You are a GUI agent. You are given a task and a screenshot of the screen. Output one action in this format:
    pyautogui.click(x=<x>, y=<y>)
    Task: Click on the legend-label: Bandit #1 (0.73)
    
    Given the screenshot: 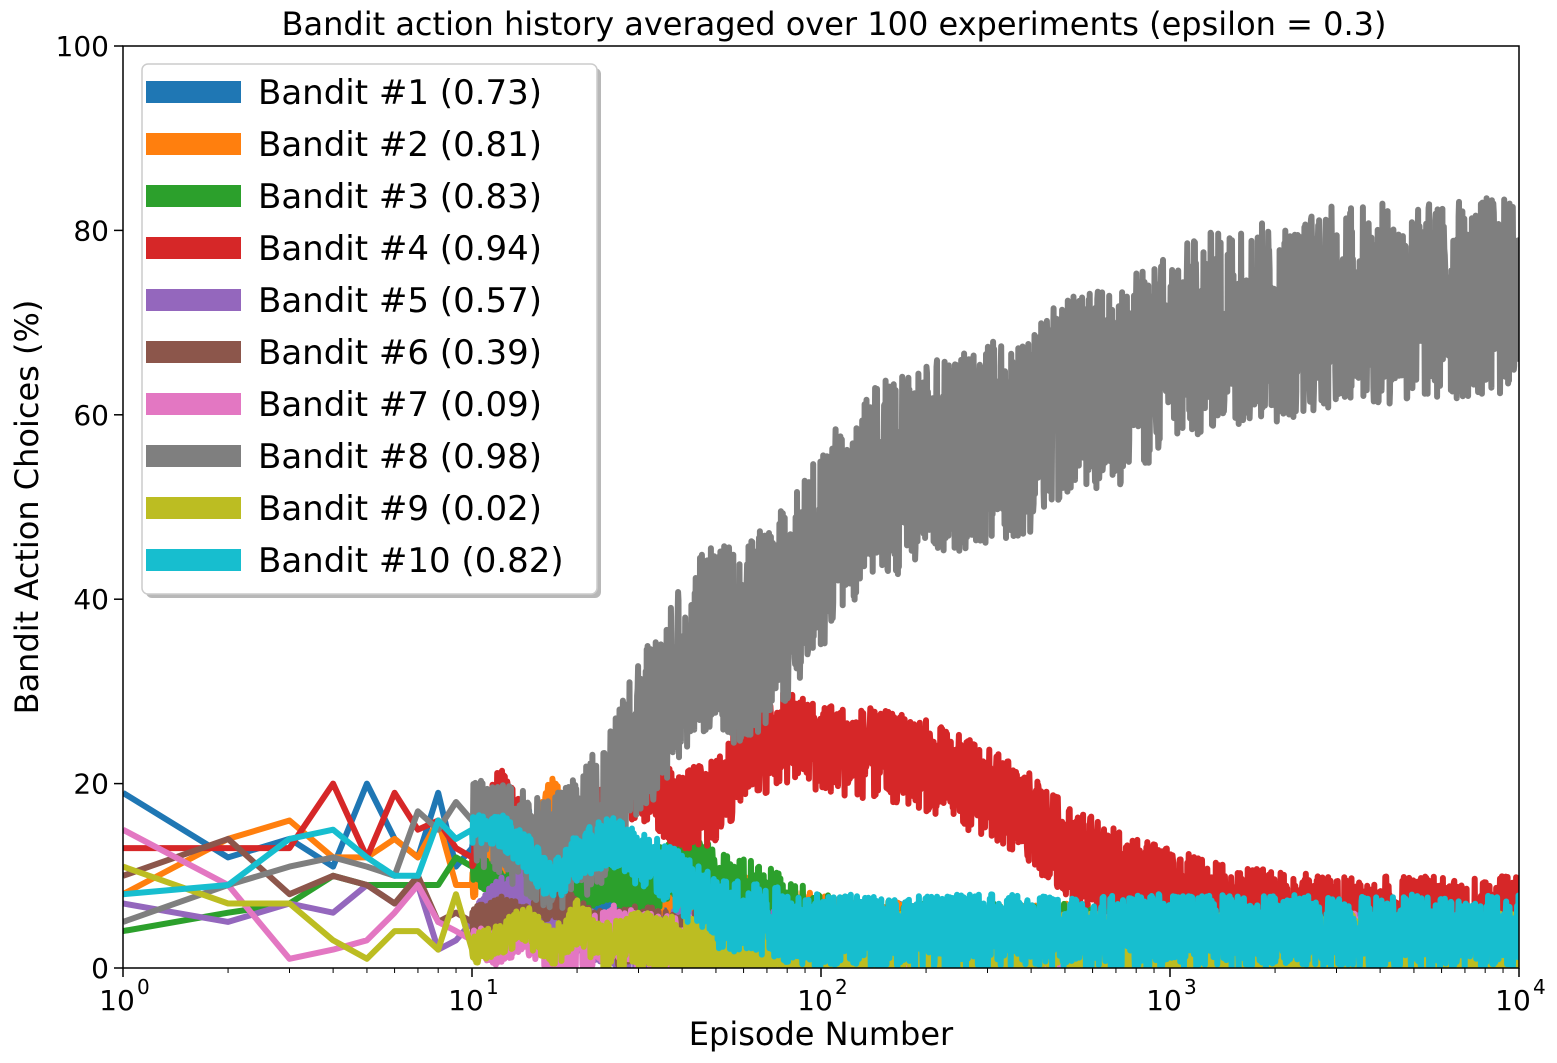 What is the action you would take?
    pyautogui.click(x=400, y=93)
    